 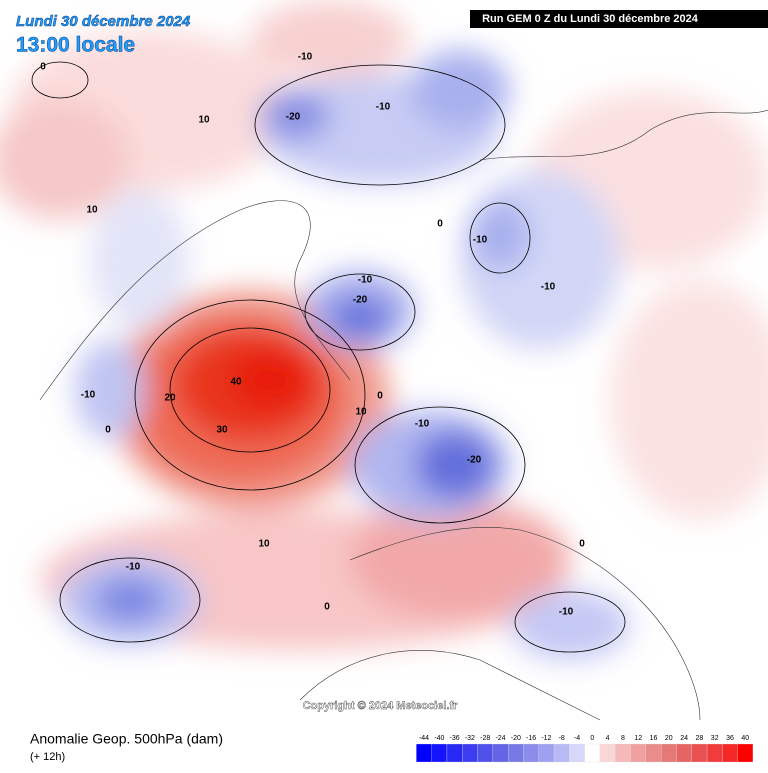 What do you see at coordinates (700, 738) in the screenshot?
I see `scale-label: 28` at bounding box center [700, 738].